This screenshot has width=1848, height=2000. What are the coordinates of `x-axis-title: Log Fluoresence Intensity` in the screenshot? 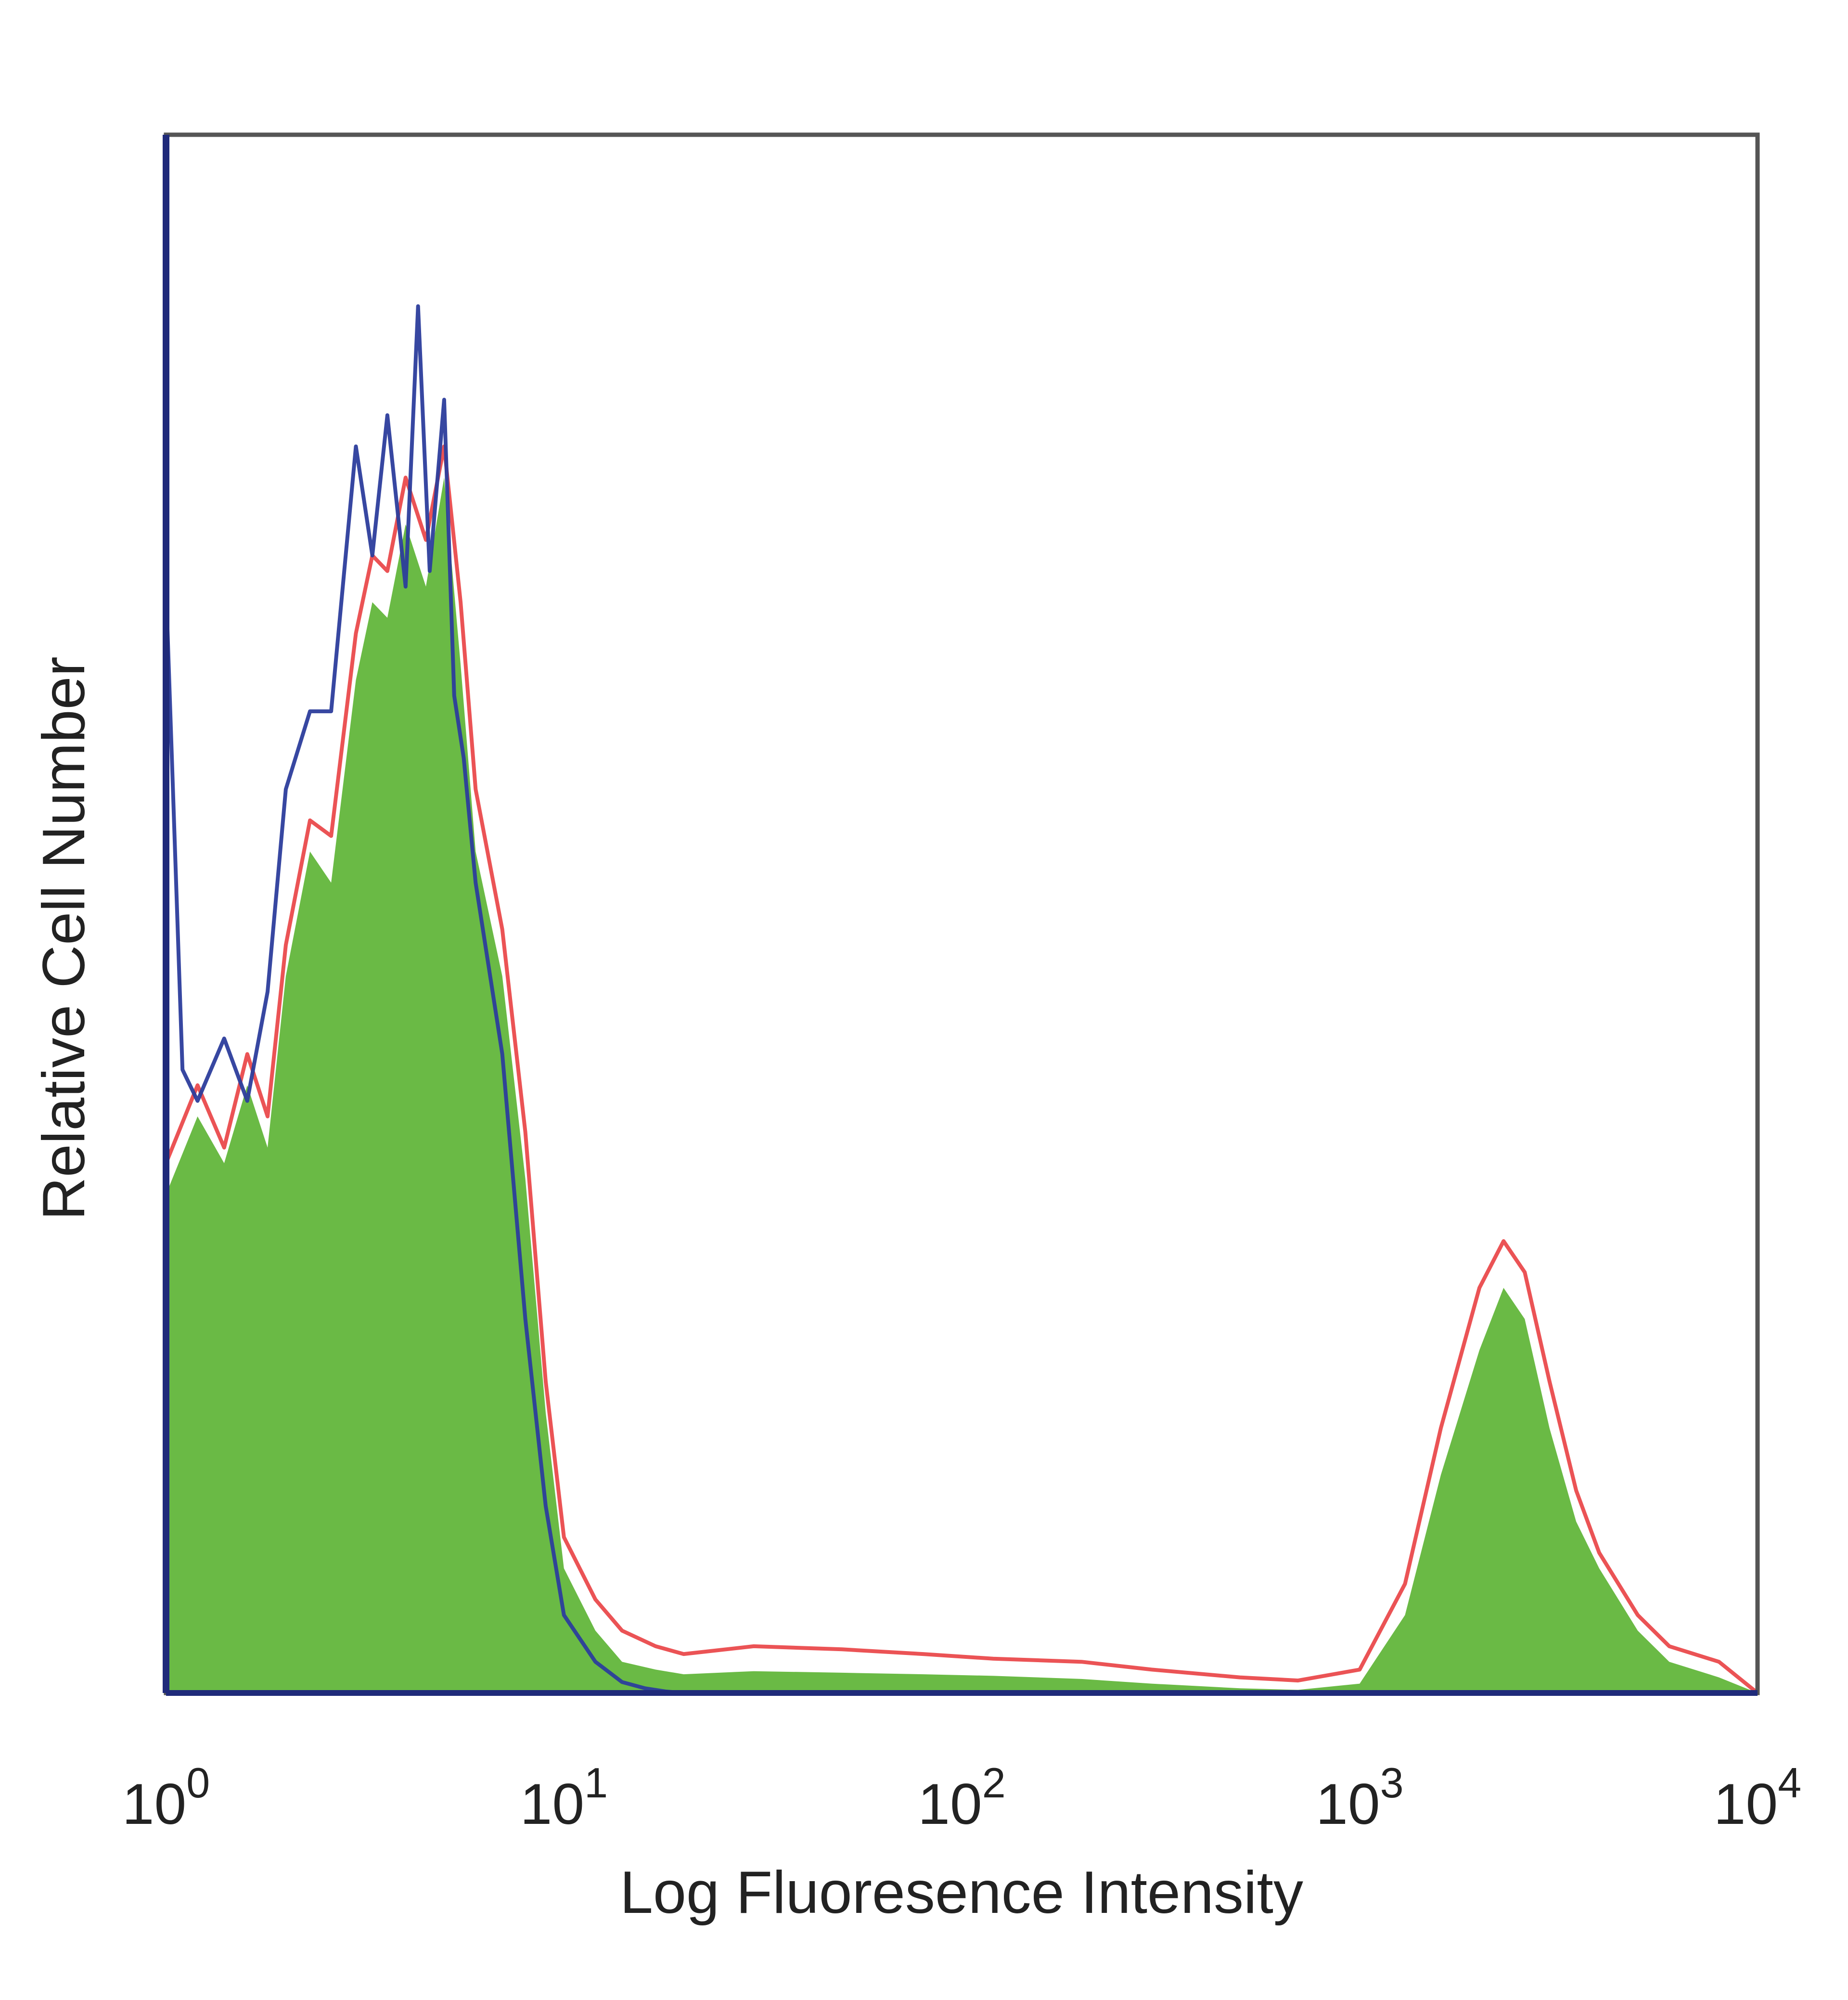 It's located at (961, 1892).